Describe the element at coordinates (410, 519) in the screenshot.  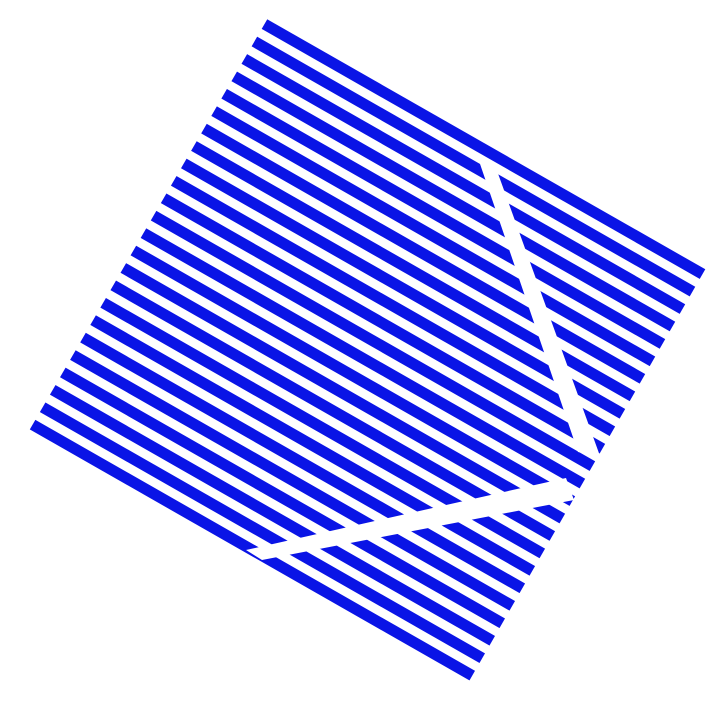
I see `notch-horizontal-wedge` at that location.